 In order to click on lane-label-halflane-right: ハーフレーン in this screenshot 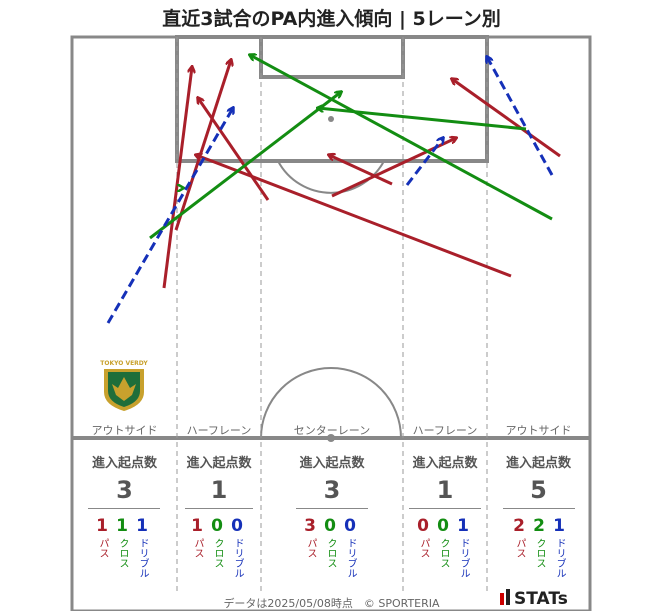, I will do `click(445, 430)`.